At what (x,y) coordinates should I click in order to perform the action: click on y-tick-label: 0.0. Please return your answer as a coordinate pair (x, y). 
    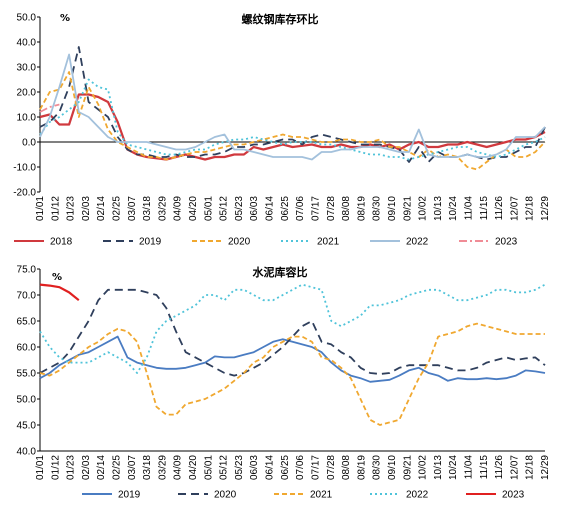
    Looking at the image, I should click on (29, 143).